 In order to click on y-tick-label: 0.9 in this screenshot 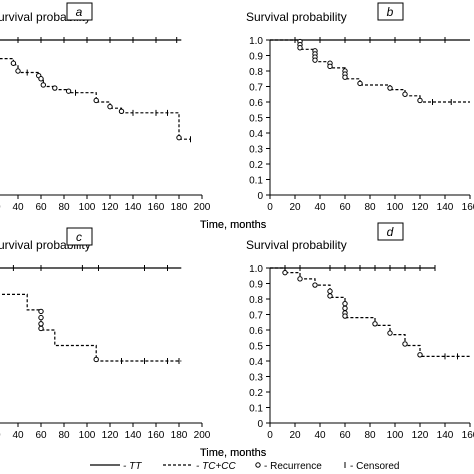, I will do `click(256, 285)`.